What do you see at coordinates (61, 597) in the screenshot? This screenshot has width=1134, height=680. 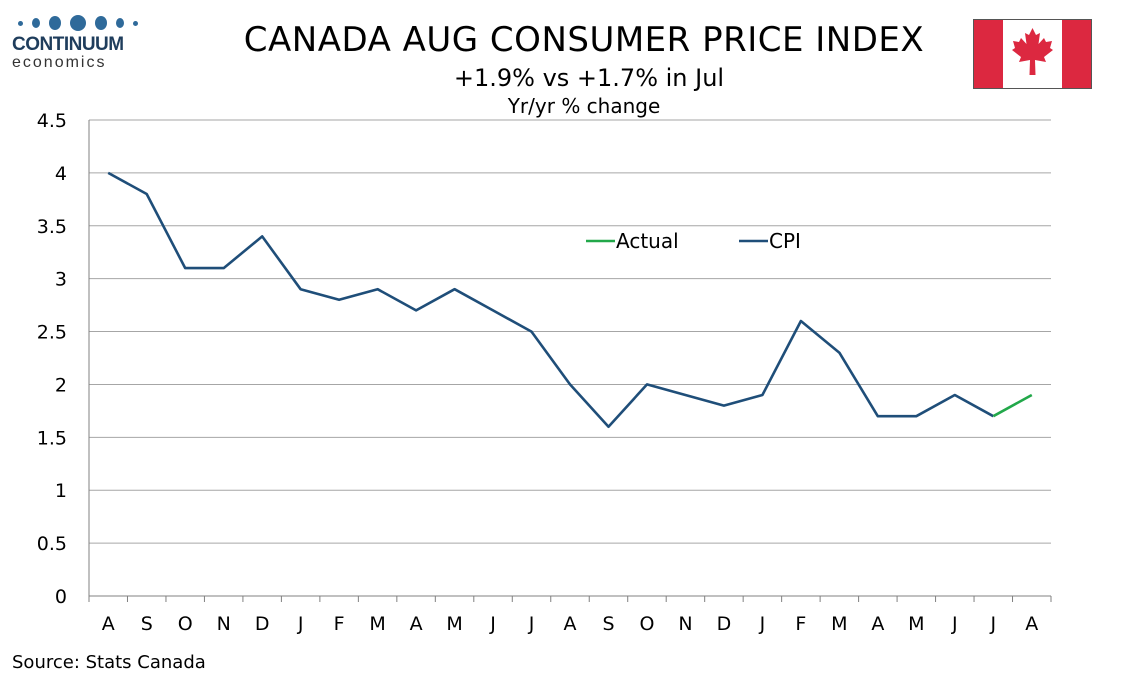 I see `y-tick-label: 0` at bounding box center [61, 597].